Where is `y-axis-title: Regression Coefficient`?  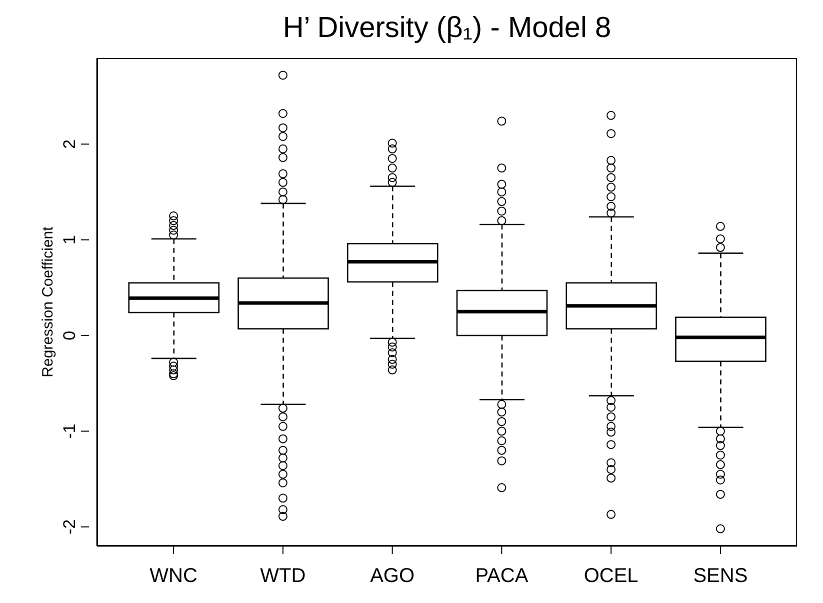
y-axis-title: Regression Coefficient is located at coordinates (48, 302).